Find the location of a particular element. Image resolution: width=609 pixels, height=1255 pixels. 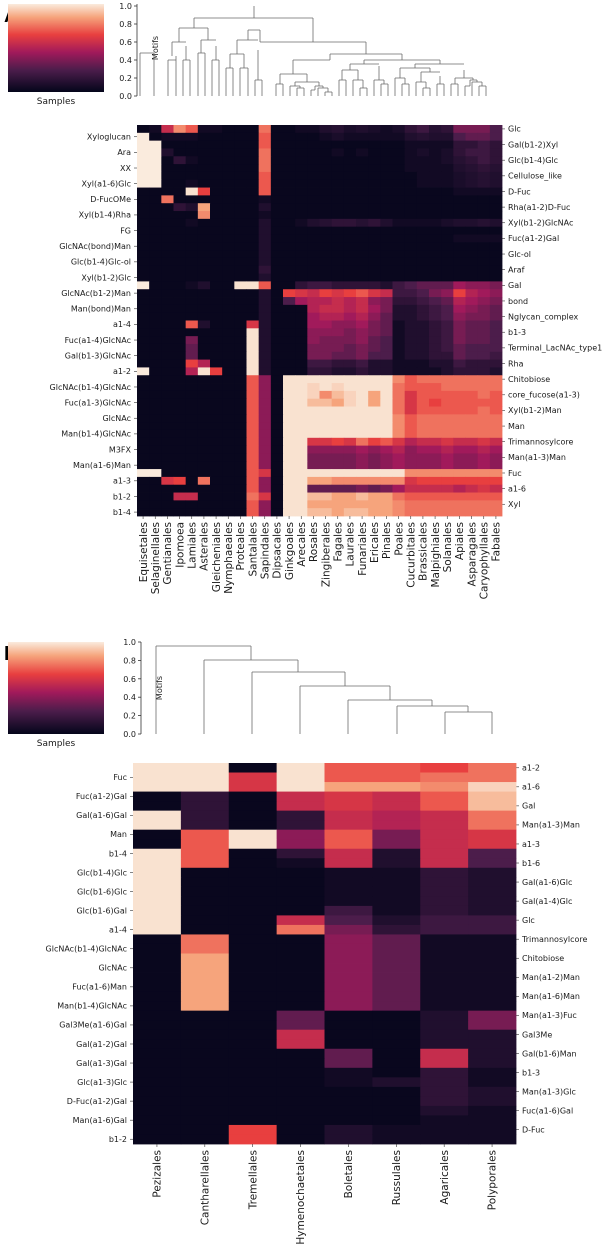

panel-b-axis-tick-label: 0.4 is located at coordinates (129, 697).